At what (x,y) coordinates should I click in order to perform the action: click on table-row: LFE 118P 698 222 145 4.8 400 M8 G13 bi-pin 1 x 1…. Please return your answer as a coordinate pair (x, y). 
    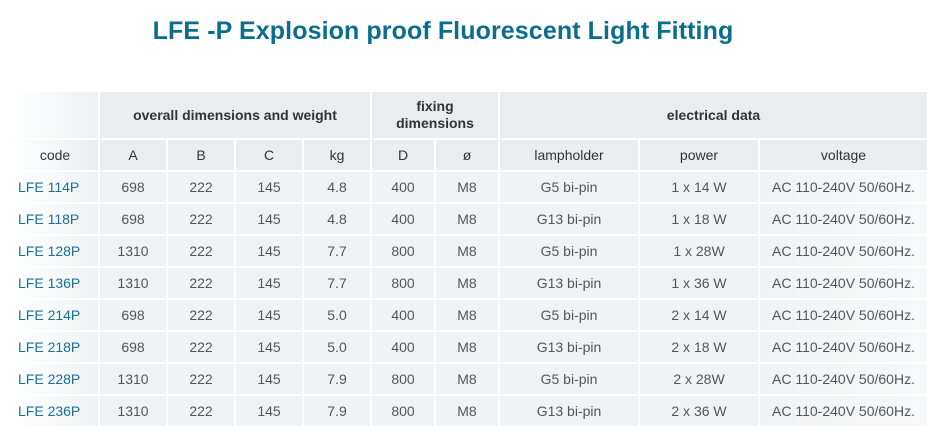
    Looking at the image, I should click on (469, 220).